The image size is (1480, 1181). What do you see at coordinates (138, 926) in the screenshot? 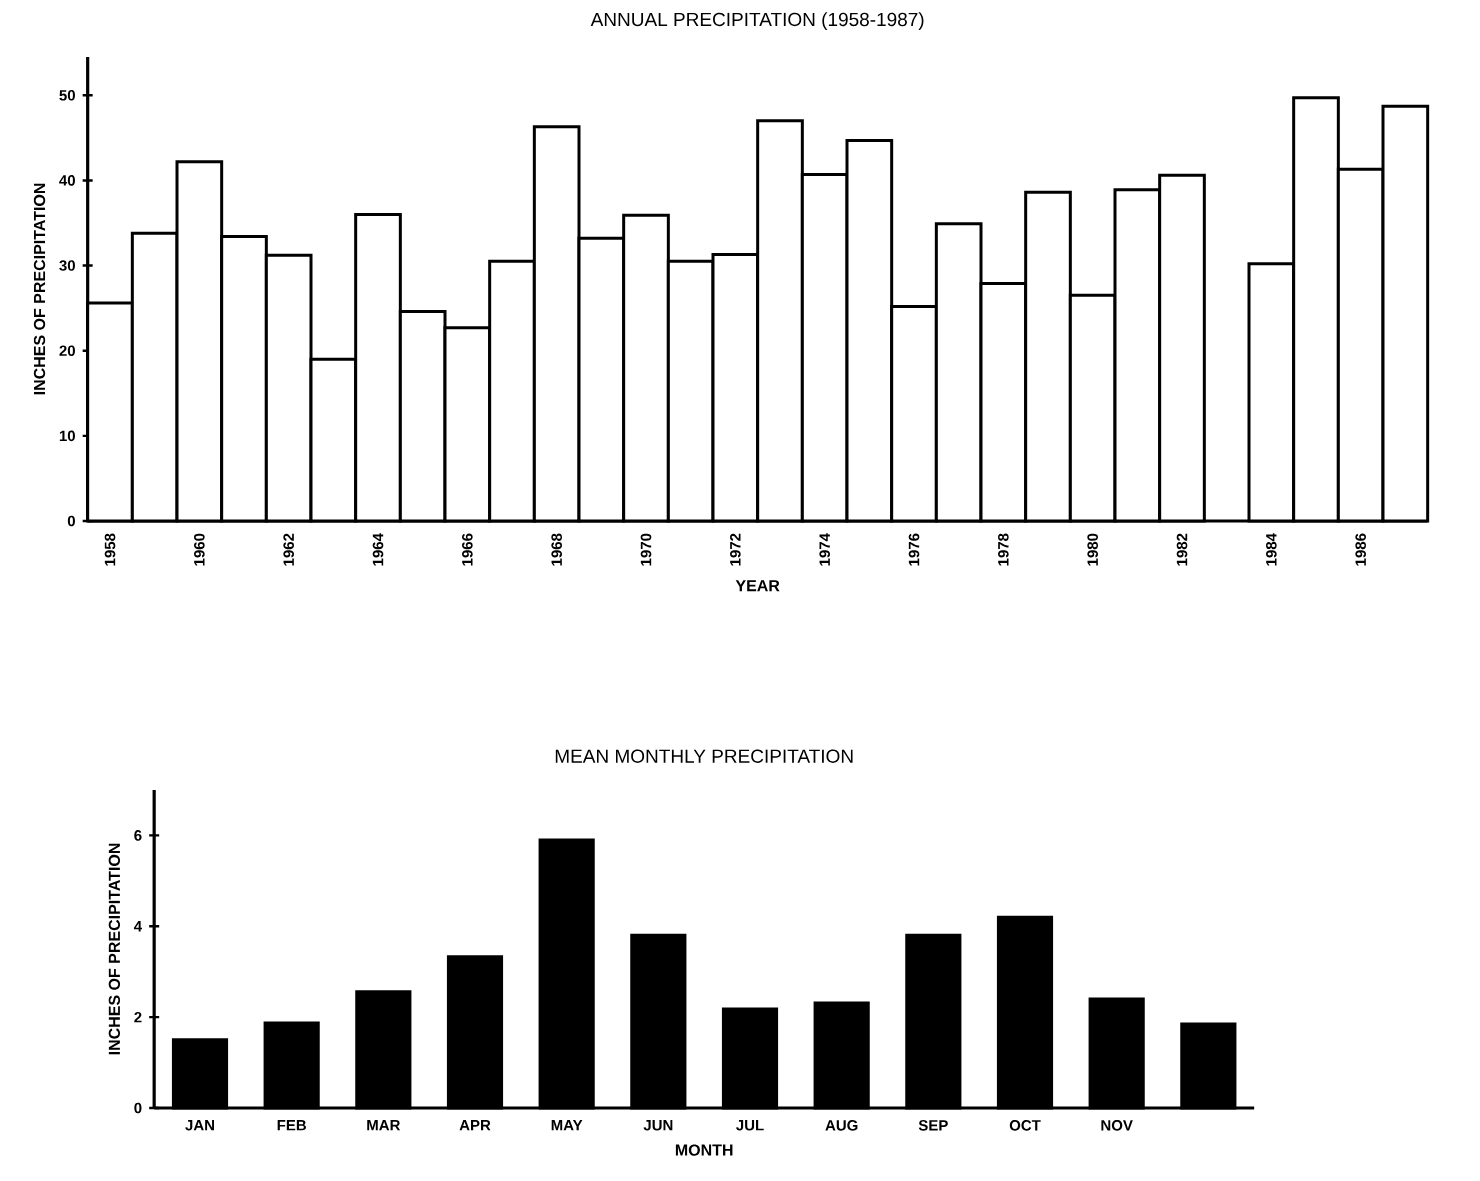
I see `y-tick-label: 4` at bounding box center [138, 926].